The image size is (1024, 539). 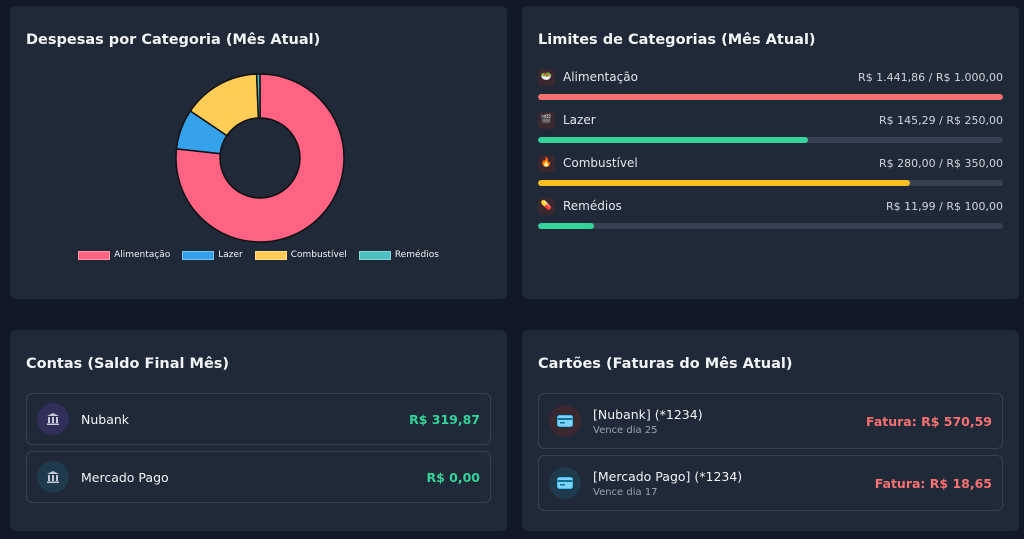 I want to click on chart-legend: Alimentação Lazer Combustível Remédios, so click(x=258, y=255).